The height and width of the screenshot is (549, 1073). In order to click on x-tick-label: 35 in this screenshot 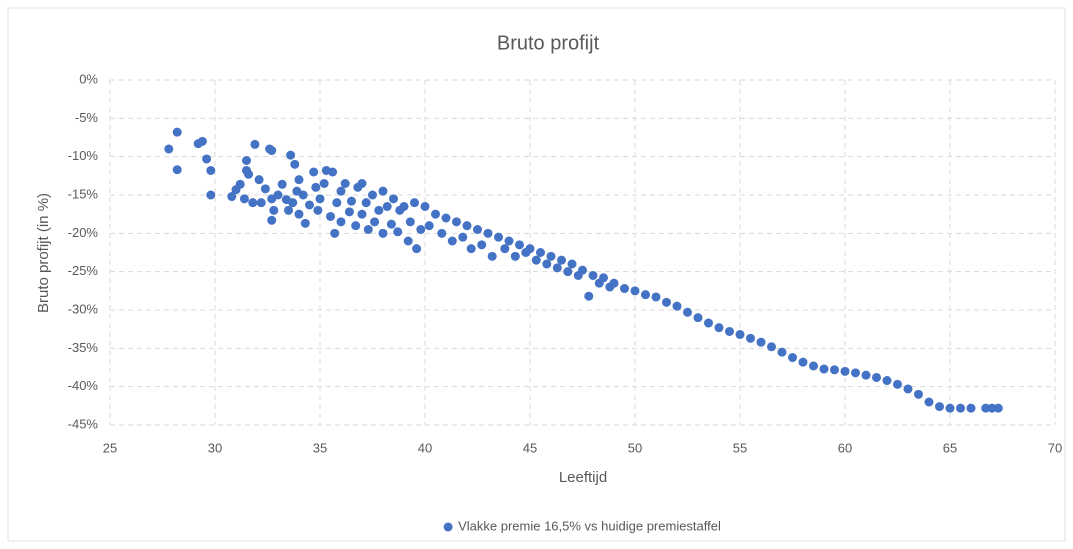, I will do `click(320, 447)`.